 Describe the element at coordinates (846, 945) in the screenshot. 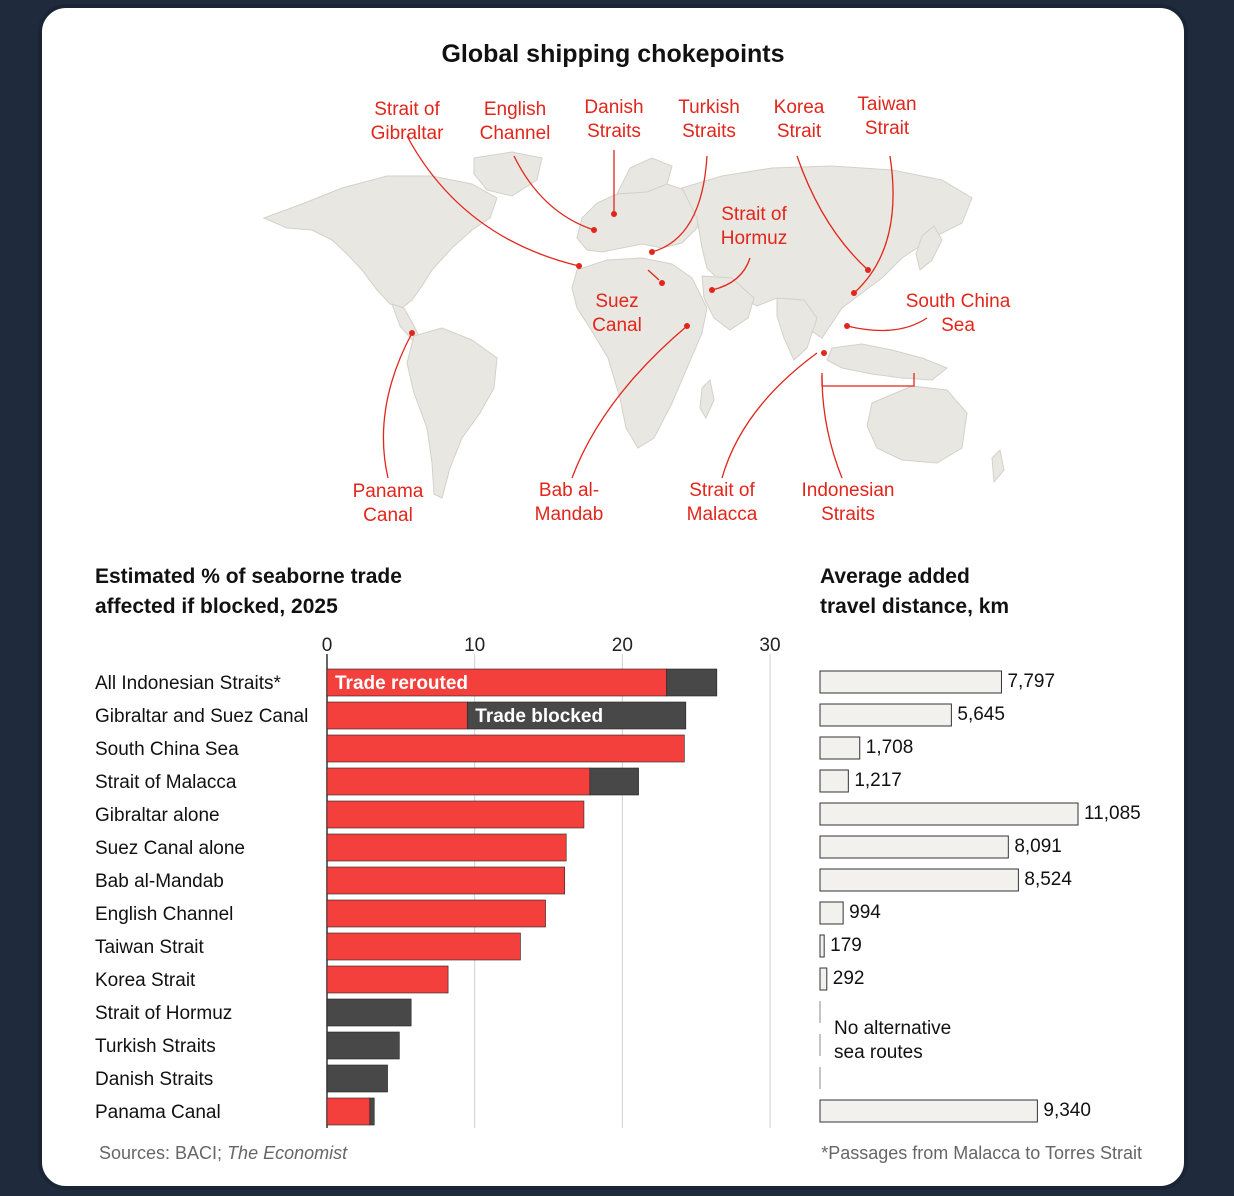

I see `distance-value-label: 179` at that location.